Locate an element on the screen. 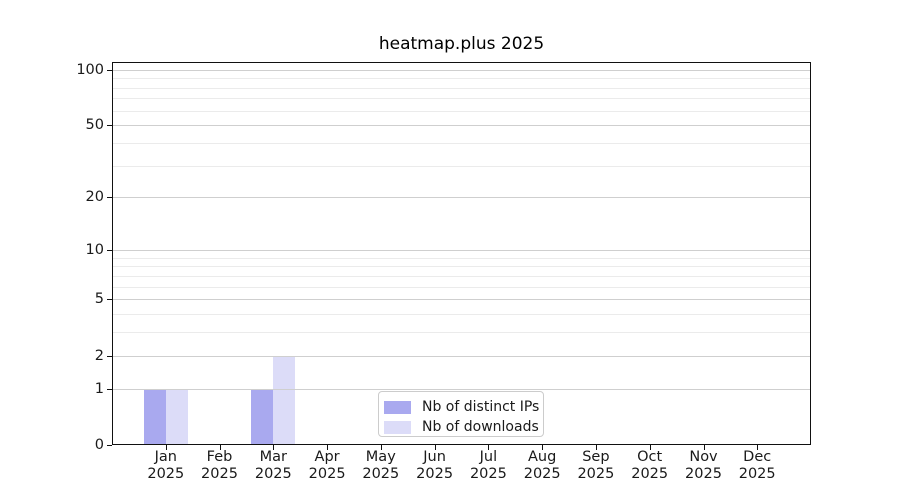 The image size is (900, 500). y-tick-label: 5 is located at coordinates (99, 299).